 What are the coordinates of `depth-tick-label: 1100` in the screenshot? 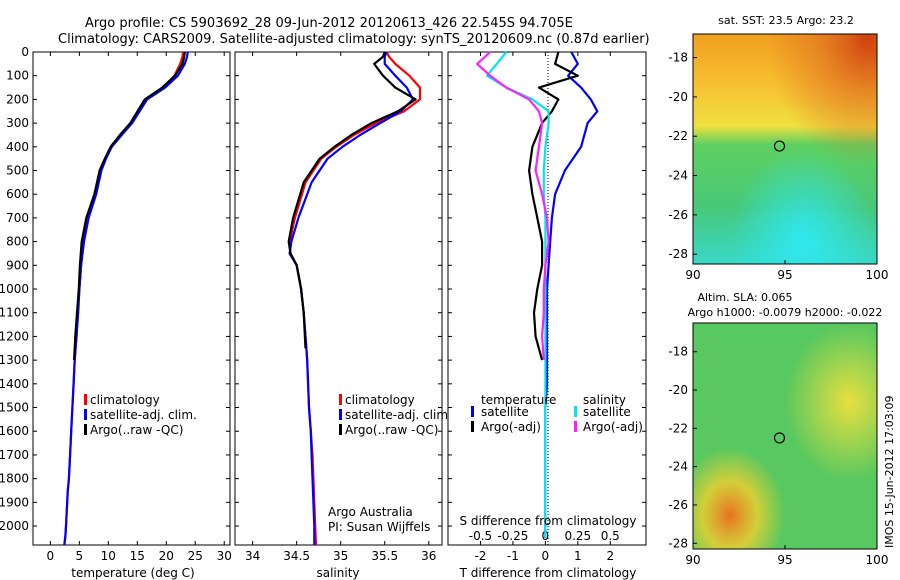 It's located at (14, 313).